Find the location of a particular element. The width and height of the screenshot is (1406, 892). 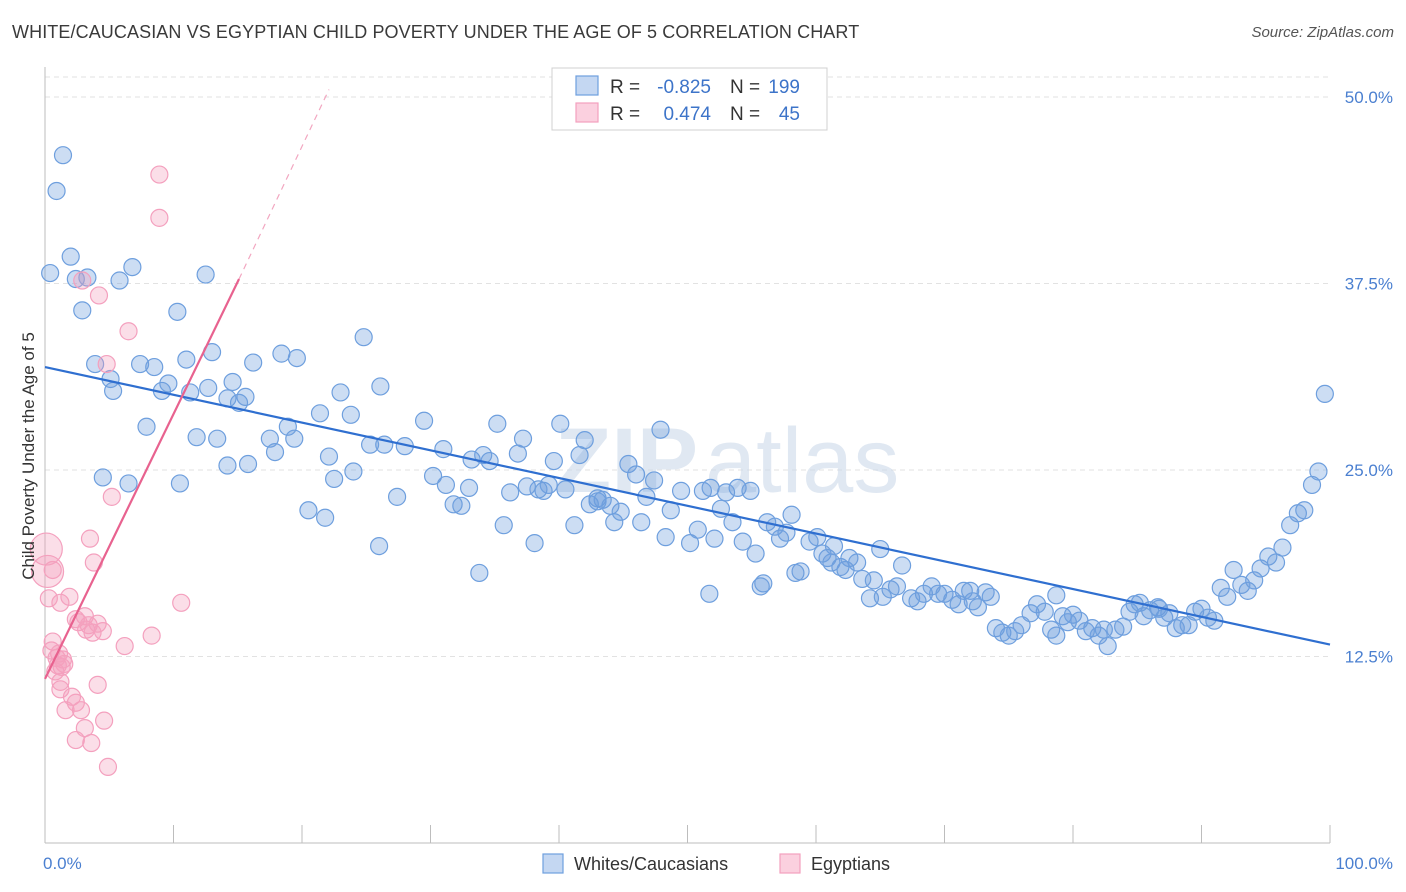

stats-n-label-egyptians: N = is located at coordinates (745, 114).